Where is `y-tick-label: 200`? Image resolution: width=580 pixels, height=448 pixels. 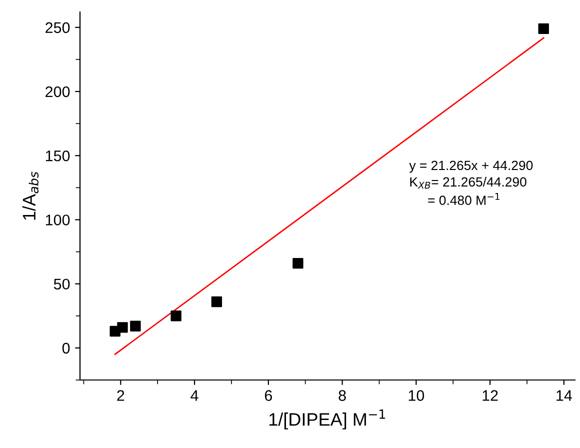
y-tick-label: 200 is located at coordinates (58, 92).